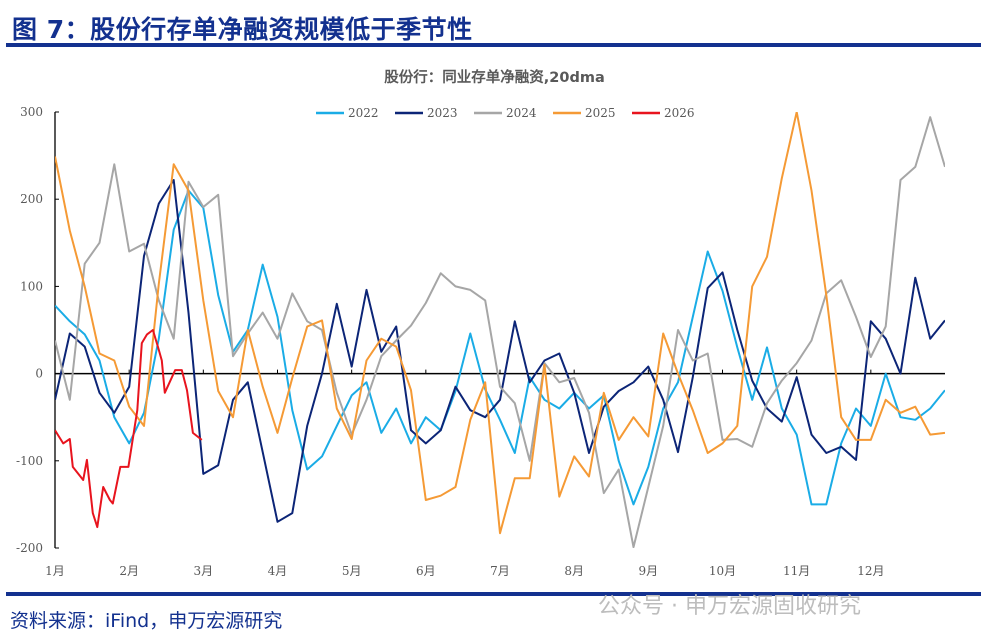  I want to click on x-tick-label: 5月, so click(352, 571).